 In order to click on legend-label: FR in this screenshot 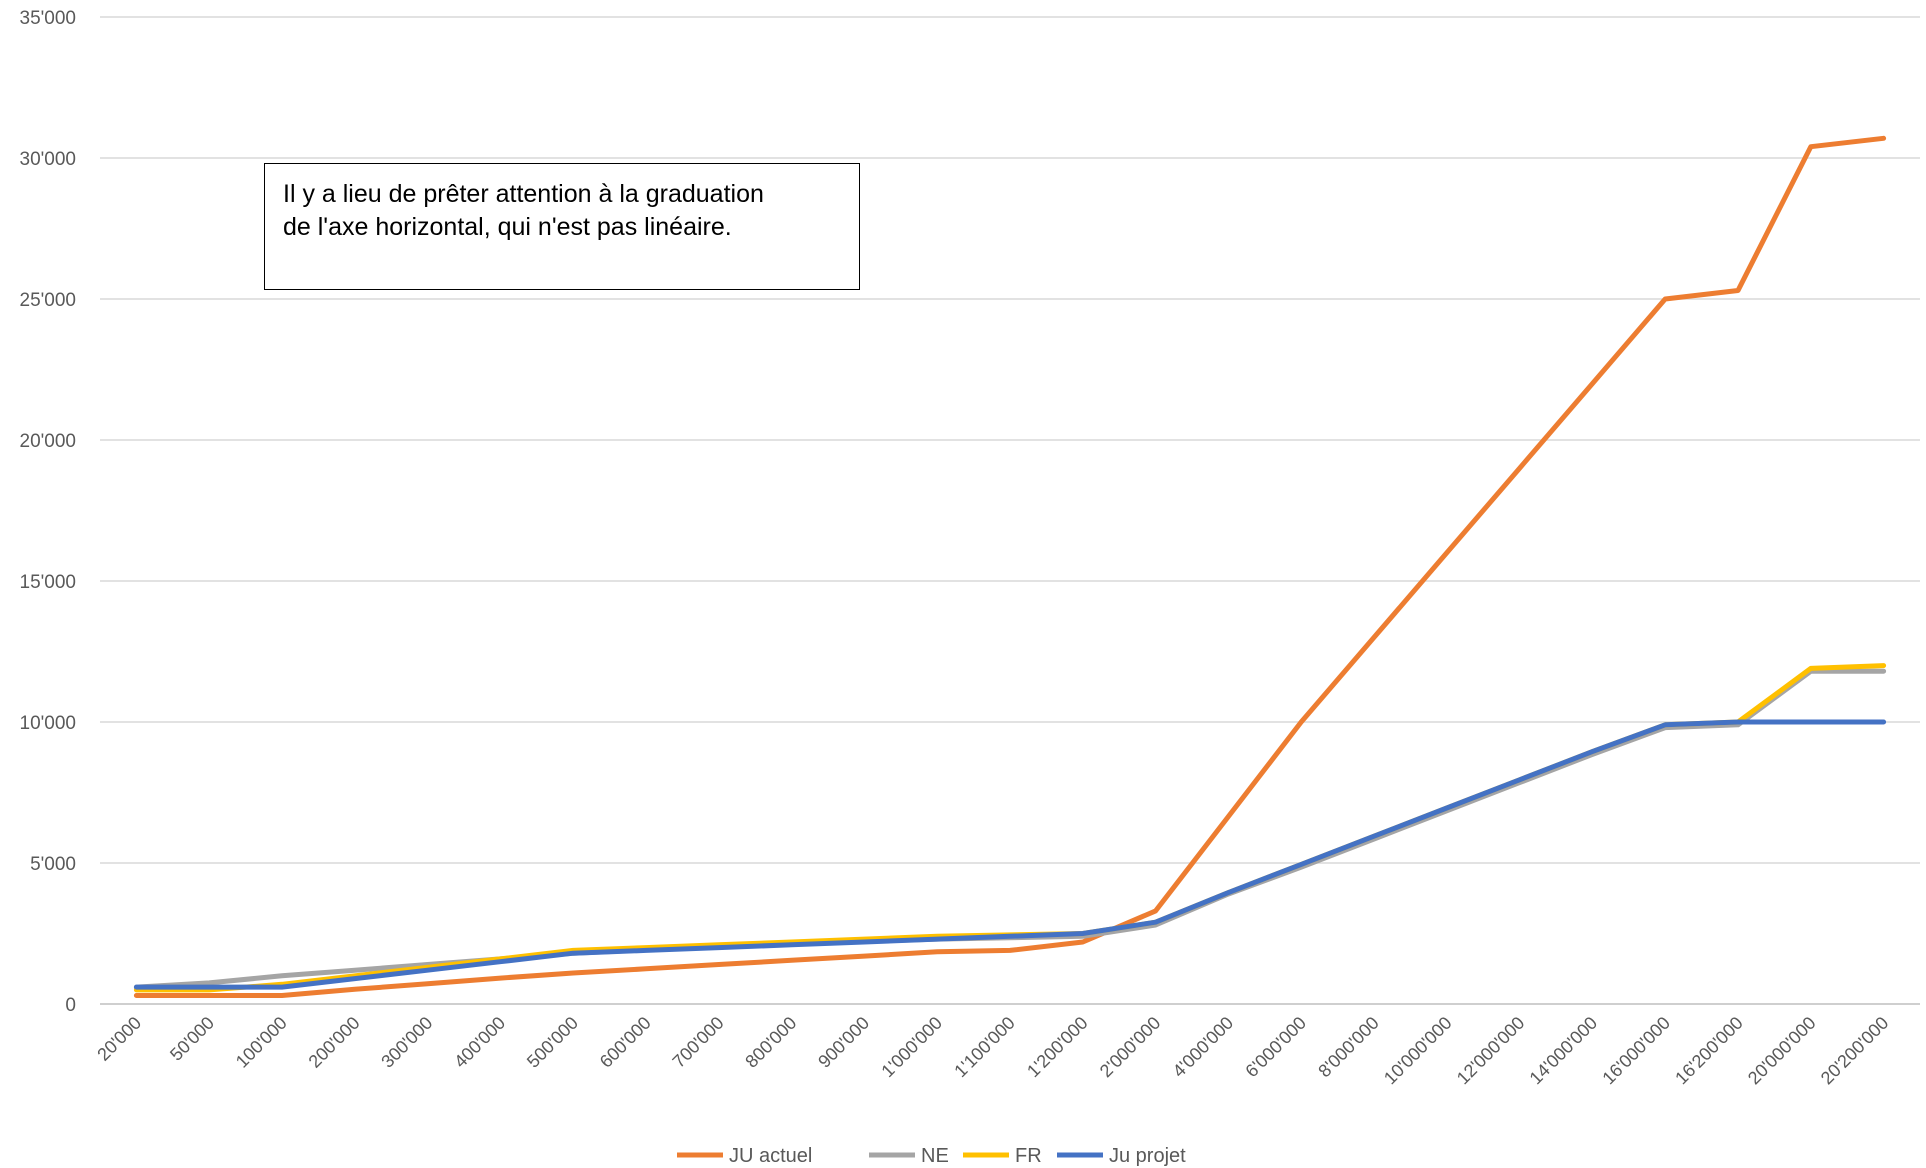, I will do `click(1028, 1156)`.